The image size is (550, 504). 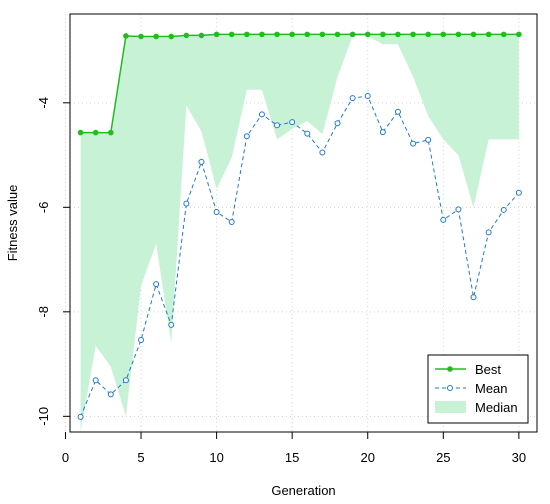 What do you see at coordinates (216, 457) in the screenshot?
I see `x-tick-label: 10` at bounding box center [216, 457].